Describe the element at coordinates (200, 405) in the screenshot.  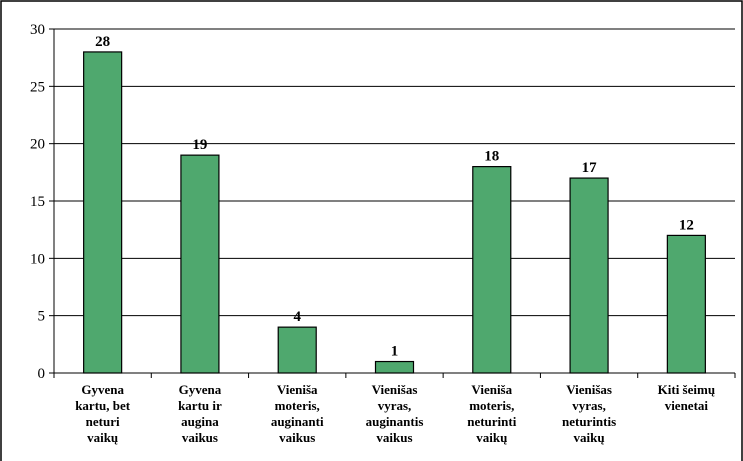
I see `category-label-line: kartu ir` at that location.